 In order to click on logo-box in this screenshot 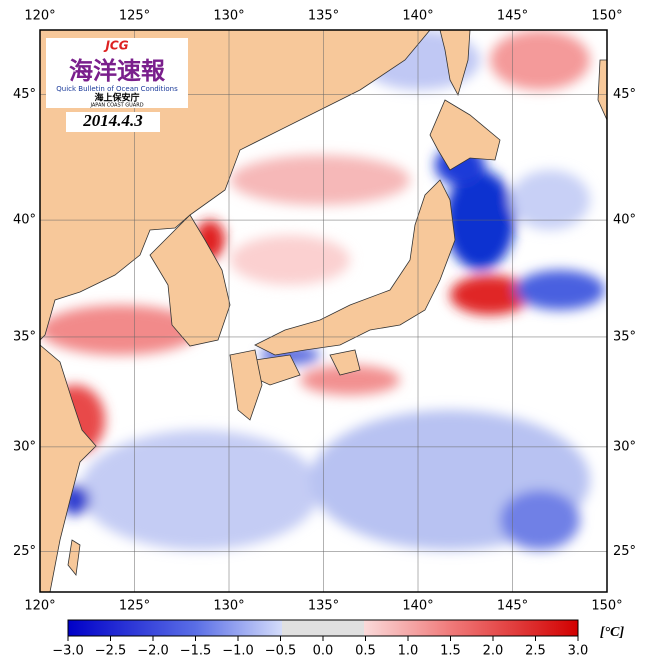, I will do `click(117, 73)`.